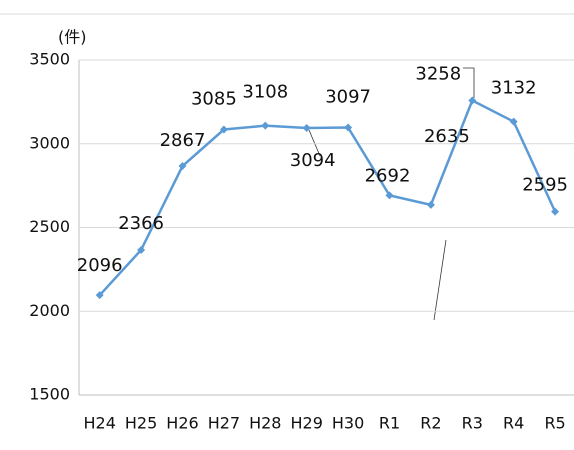 This screenshot has width=574, height=450. I want to click on x-tick-label: H27, so click(224, 423).